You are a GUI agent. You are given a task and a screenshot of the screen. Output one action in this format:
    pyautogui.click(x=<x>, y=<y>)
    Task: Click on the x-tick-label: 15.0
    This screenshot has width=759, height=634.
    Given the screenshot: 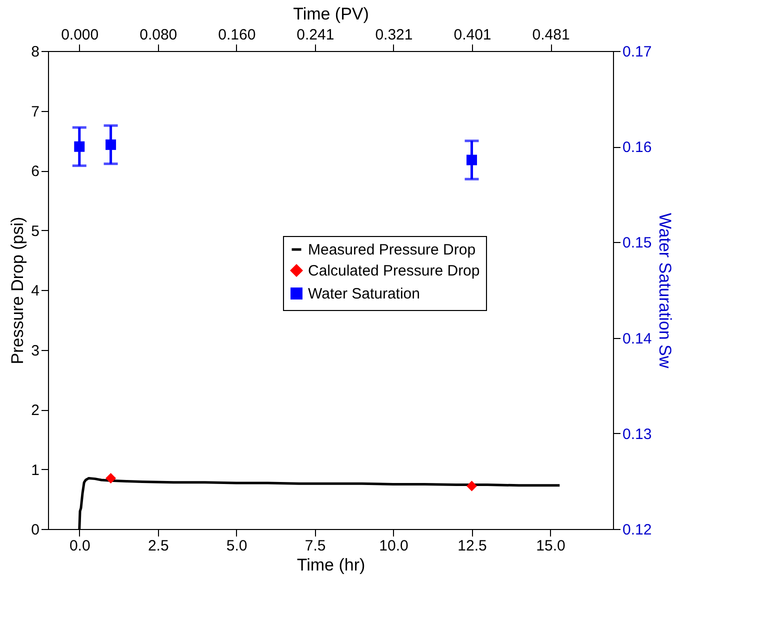 What is the action you would take?
    pyautogui.click(x=551, y=546)
    